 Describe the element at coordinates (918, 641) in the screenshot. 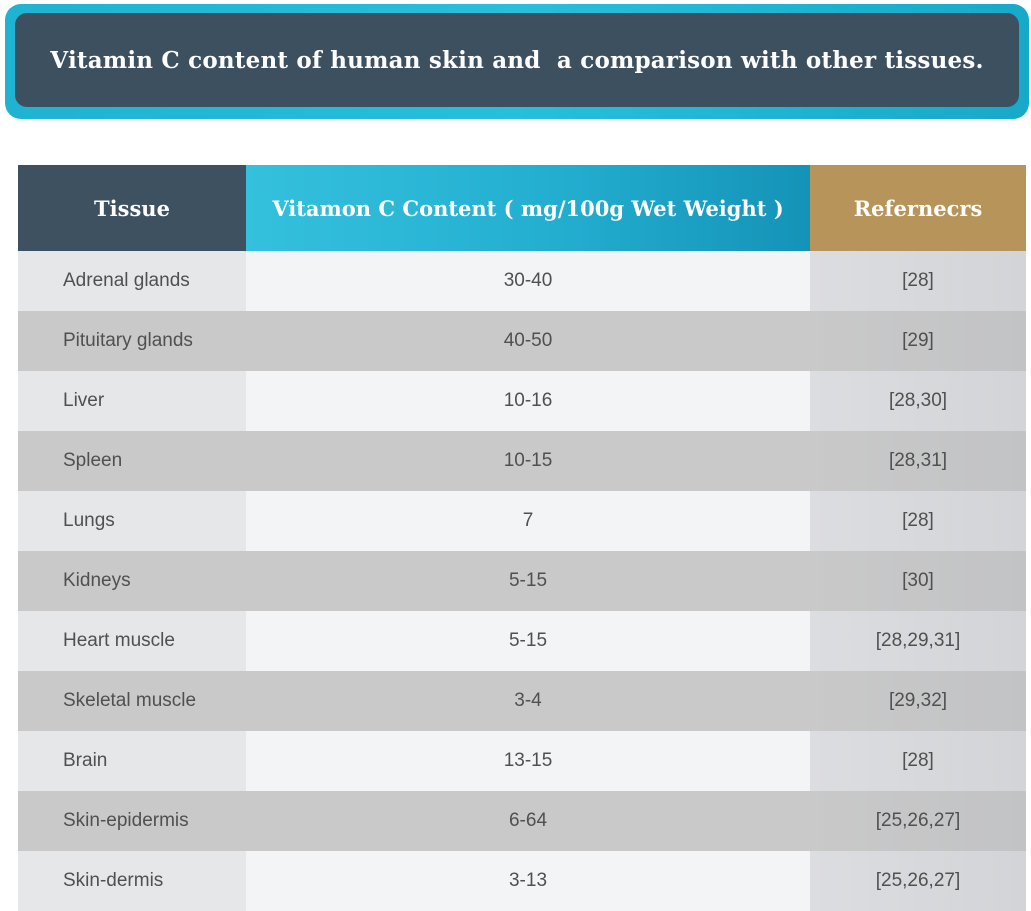

I see `reference-cell: [28,29,31]` at that location.